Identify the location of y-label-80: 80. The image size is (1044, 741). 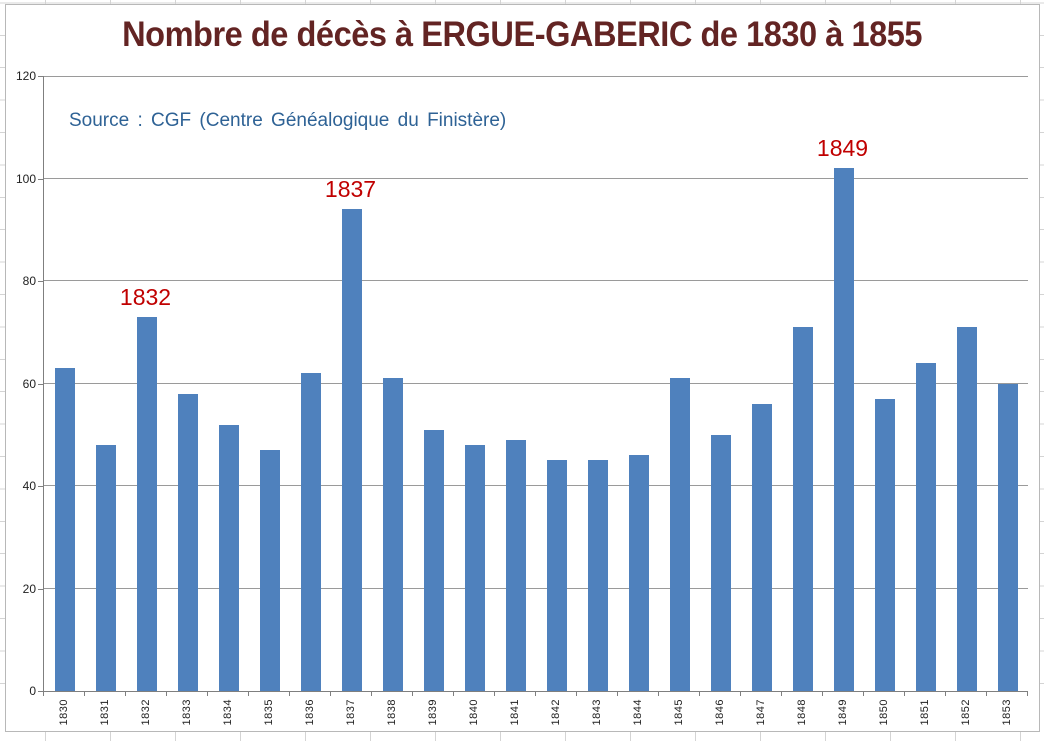
(29, 281).